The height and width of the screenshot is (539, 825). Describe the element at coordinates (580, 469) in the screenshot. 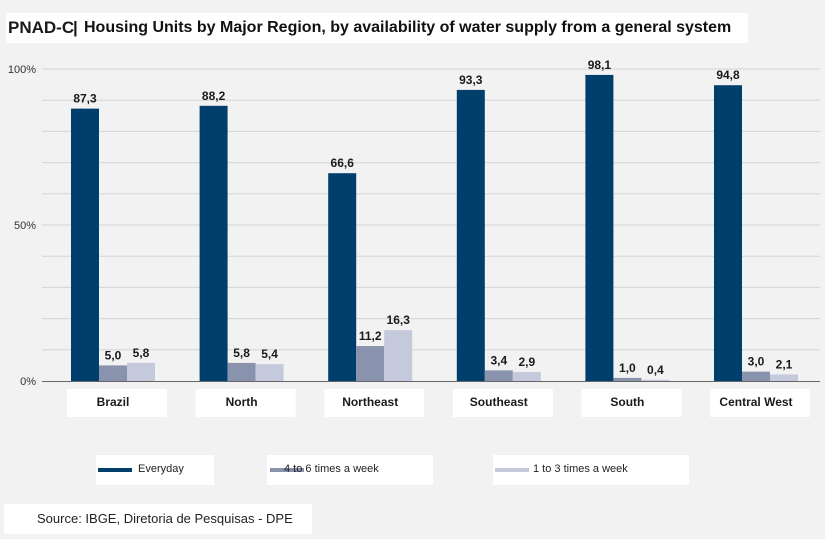

I see `legend-label-1-3: 1 to 3 times a week` at that location.